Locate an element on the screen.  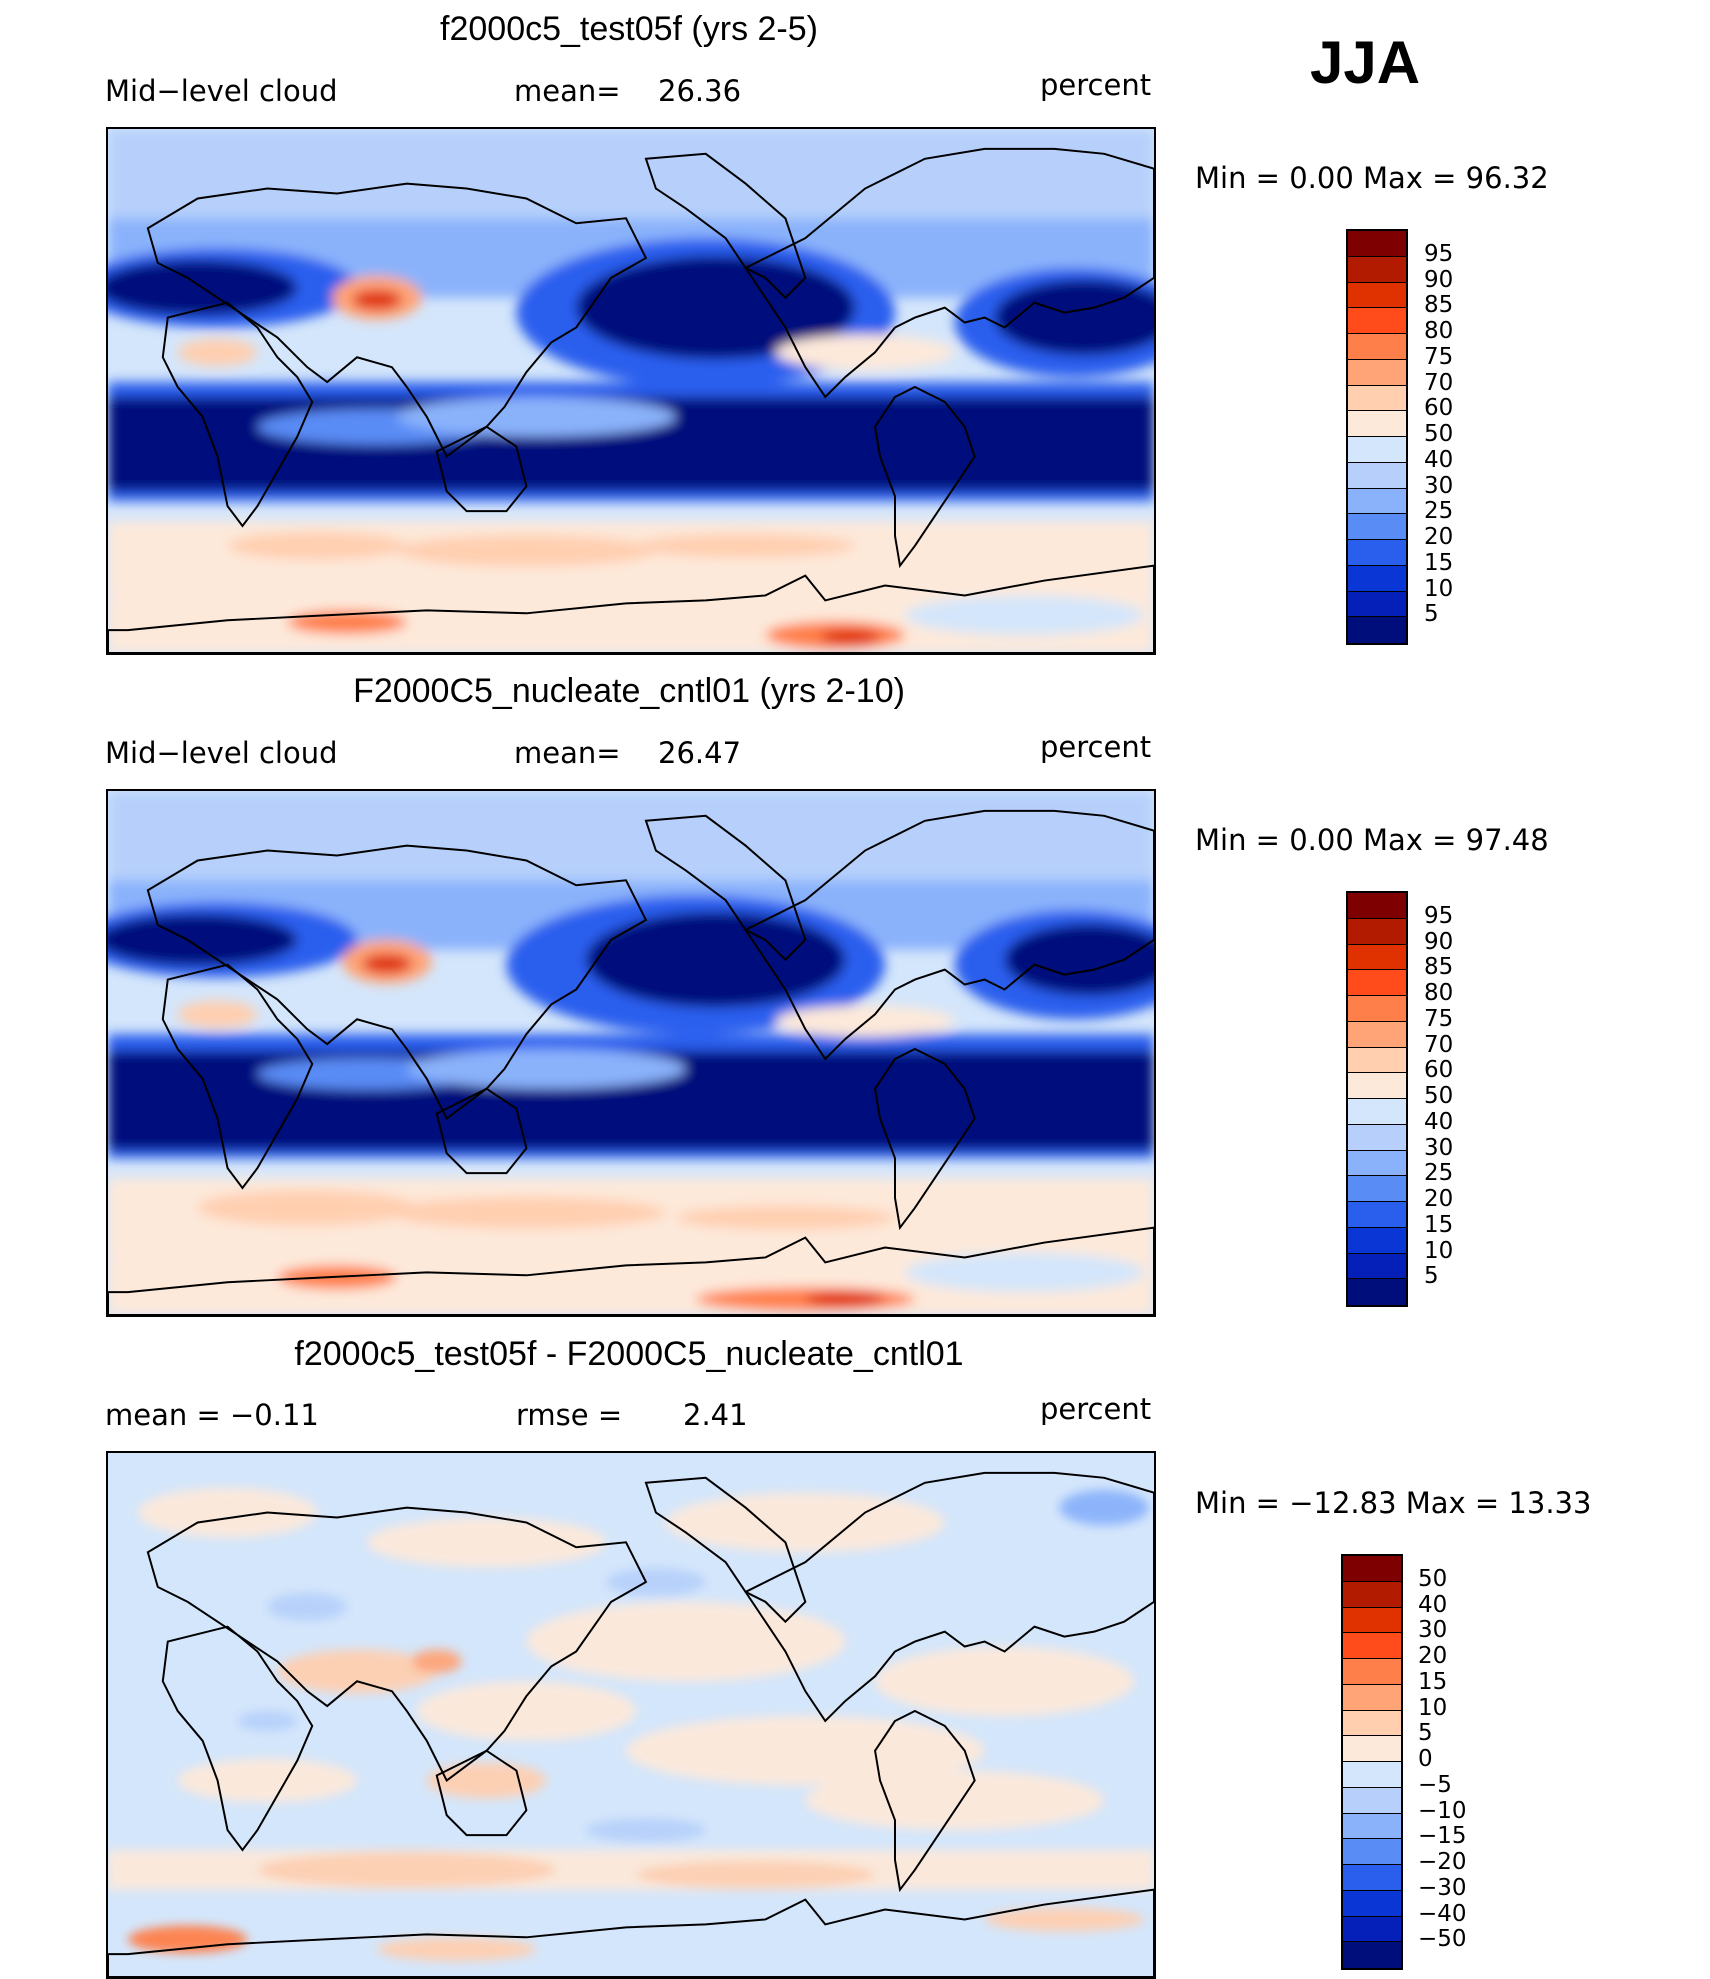
panel-1-minmax: Min = 0.00 Max = 96.32 is located at coordinates (1372, 178).